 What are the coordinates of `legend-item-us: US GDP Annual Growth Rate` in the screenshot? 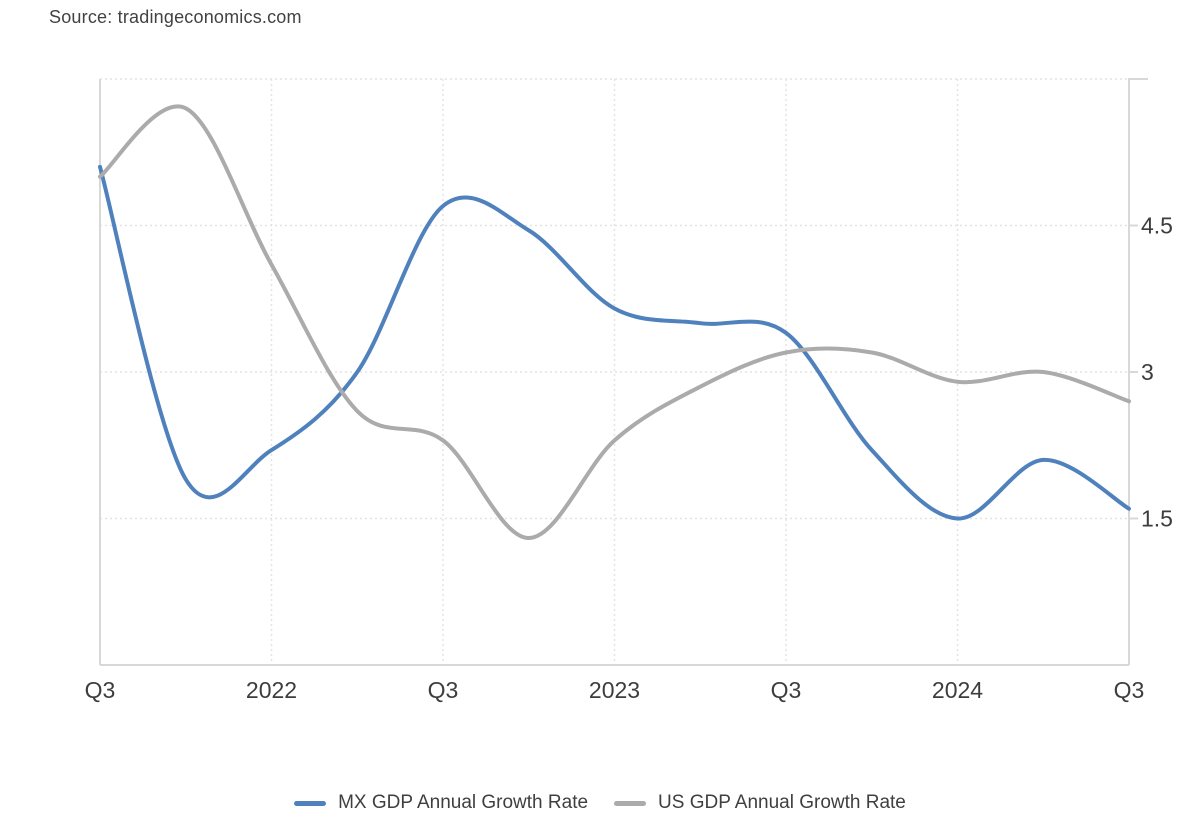 It's located at (760, 803).